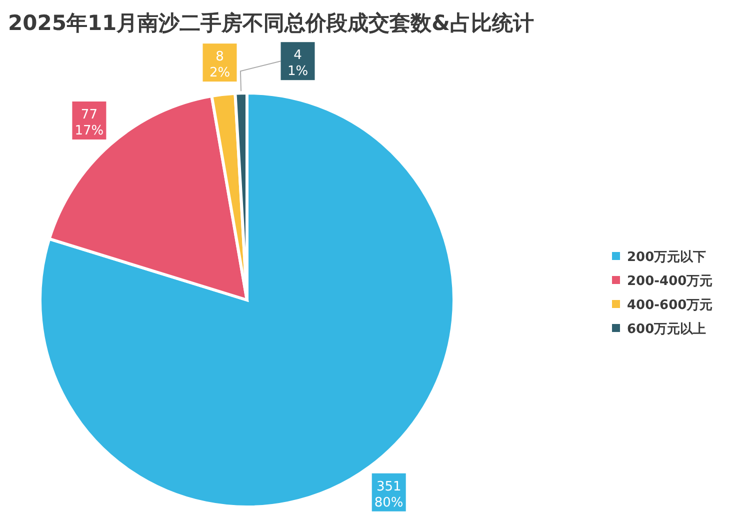  I want to click on data-label: 4 1%, so click(297, 64).